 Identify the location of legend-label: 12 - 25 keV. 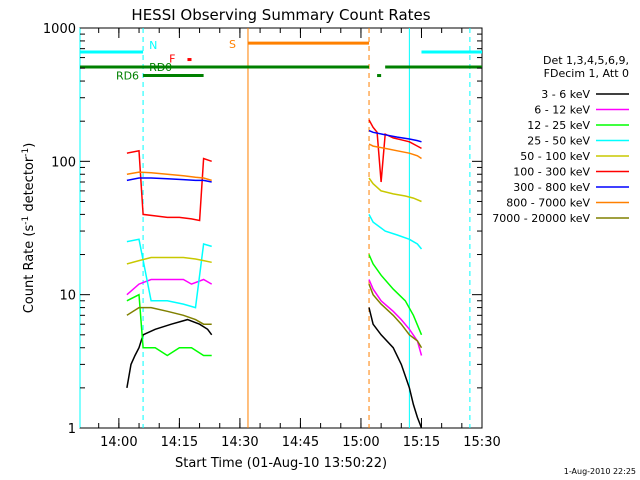
(558, 125).